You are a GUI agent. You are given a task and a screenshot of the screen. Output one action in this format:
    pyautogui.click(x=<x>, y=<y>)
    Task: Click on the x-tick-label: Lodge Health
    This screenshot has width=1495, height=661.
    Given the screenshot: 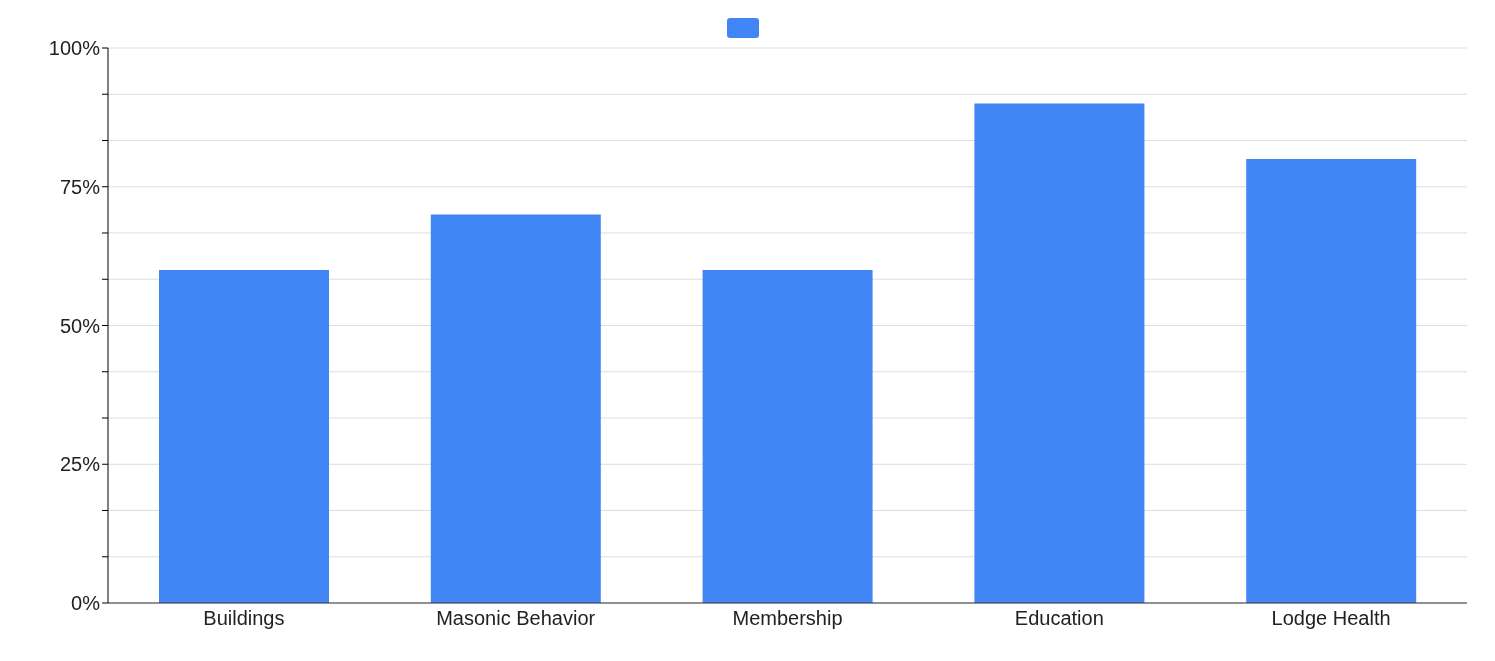 What is the action you would take?
    pyautogui.click(x=1331, y=618)
    